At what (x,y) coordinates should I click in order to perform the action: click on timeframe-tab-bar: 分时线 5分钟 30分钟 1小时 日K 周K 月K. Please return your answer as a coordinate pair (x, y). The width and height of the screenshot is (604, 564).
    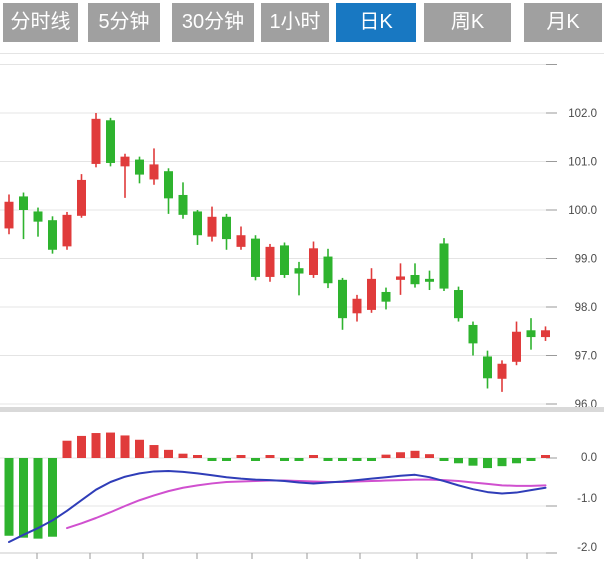
    Looking at the image, I should click on (302, 22).